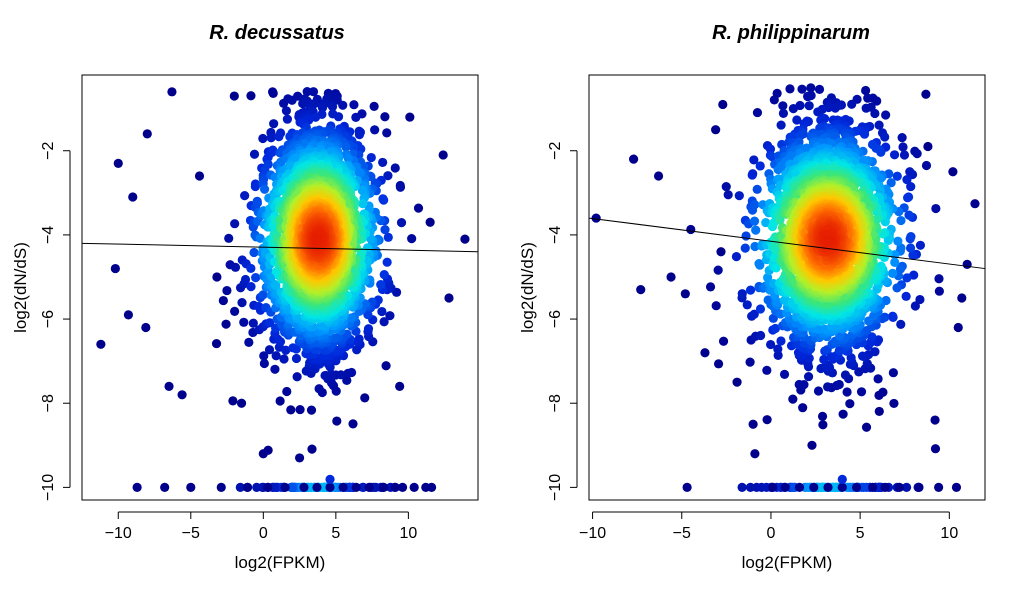 The image size is (1024, 602). What do you see at coordinates (280, 247) in the screenshot?
I see `regression-line` at bounding box center [280, 247].